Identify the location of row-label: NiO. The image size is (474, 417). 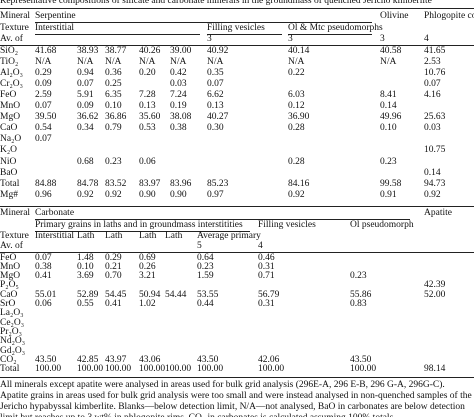
(8, 161).